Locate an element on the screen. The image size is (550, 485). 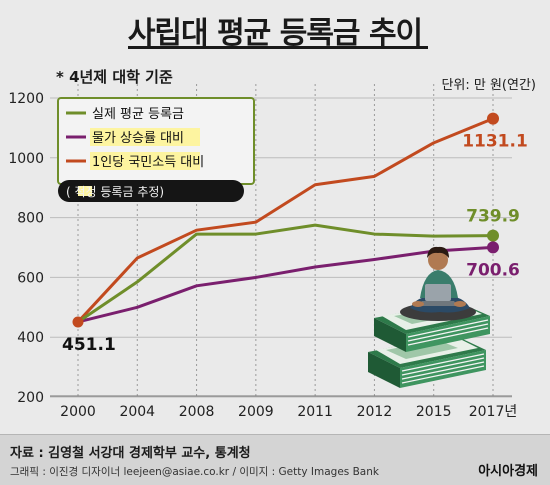
chart-subnote: * 4년제 대학 기준 is located at coordinates (114, 77).